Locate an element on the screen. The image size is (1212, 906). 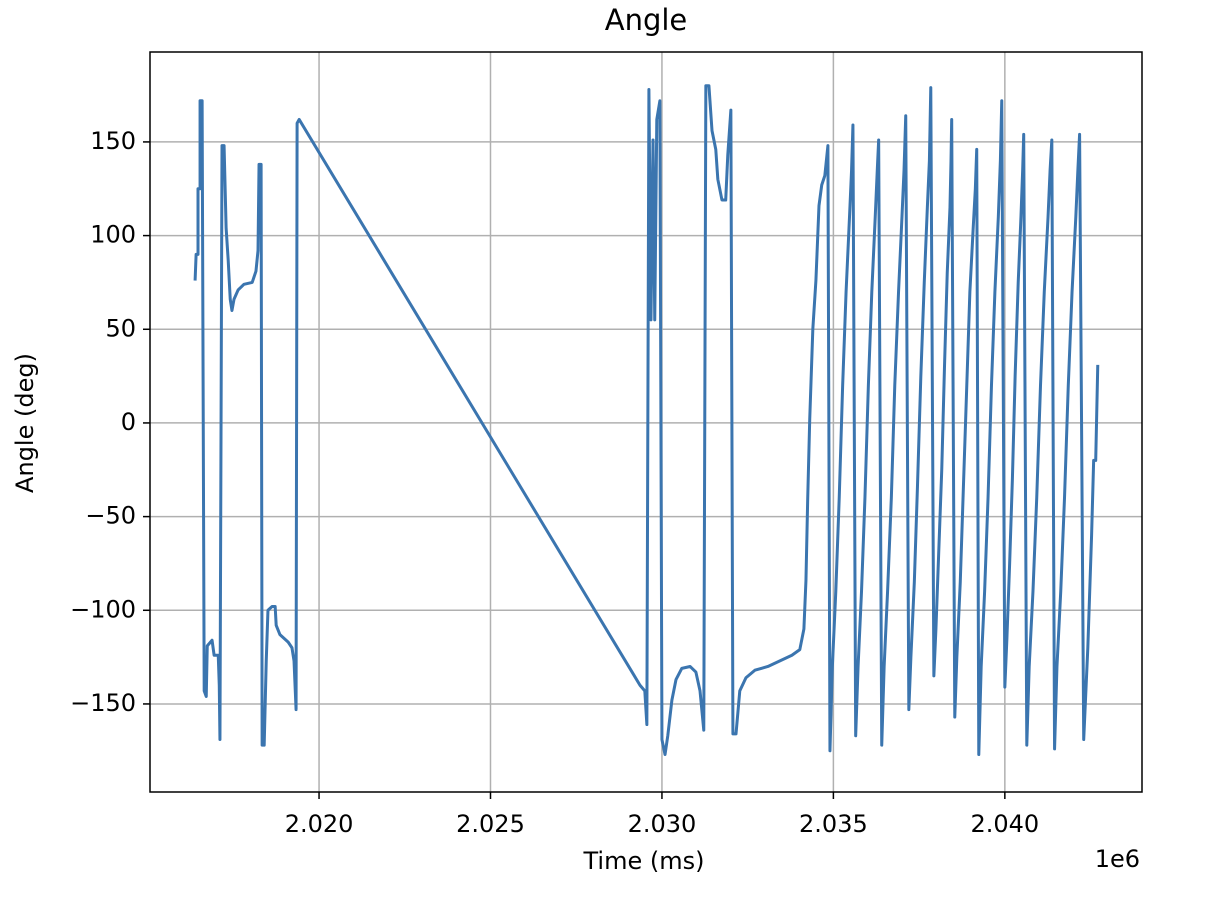
y-tick-label: −150 is located at coordinates (103, 703).